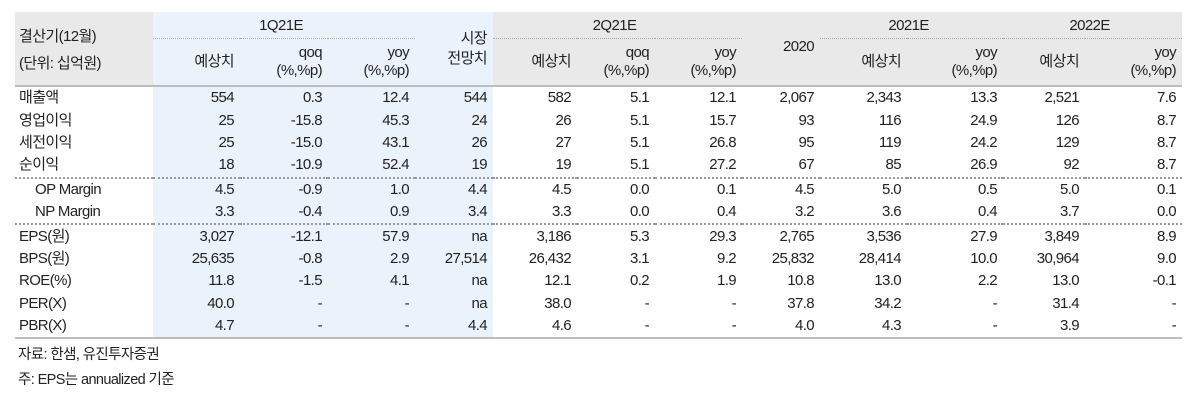  I want to click on table-cell: 2,521, so click(1062, 98).